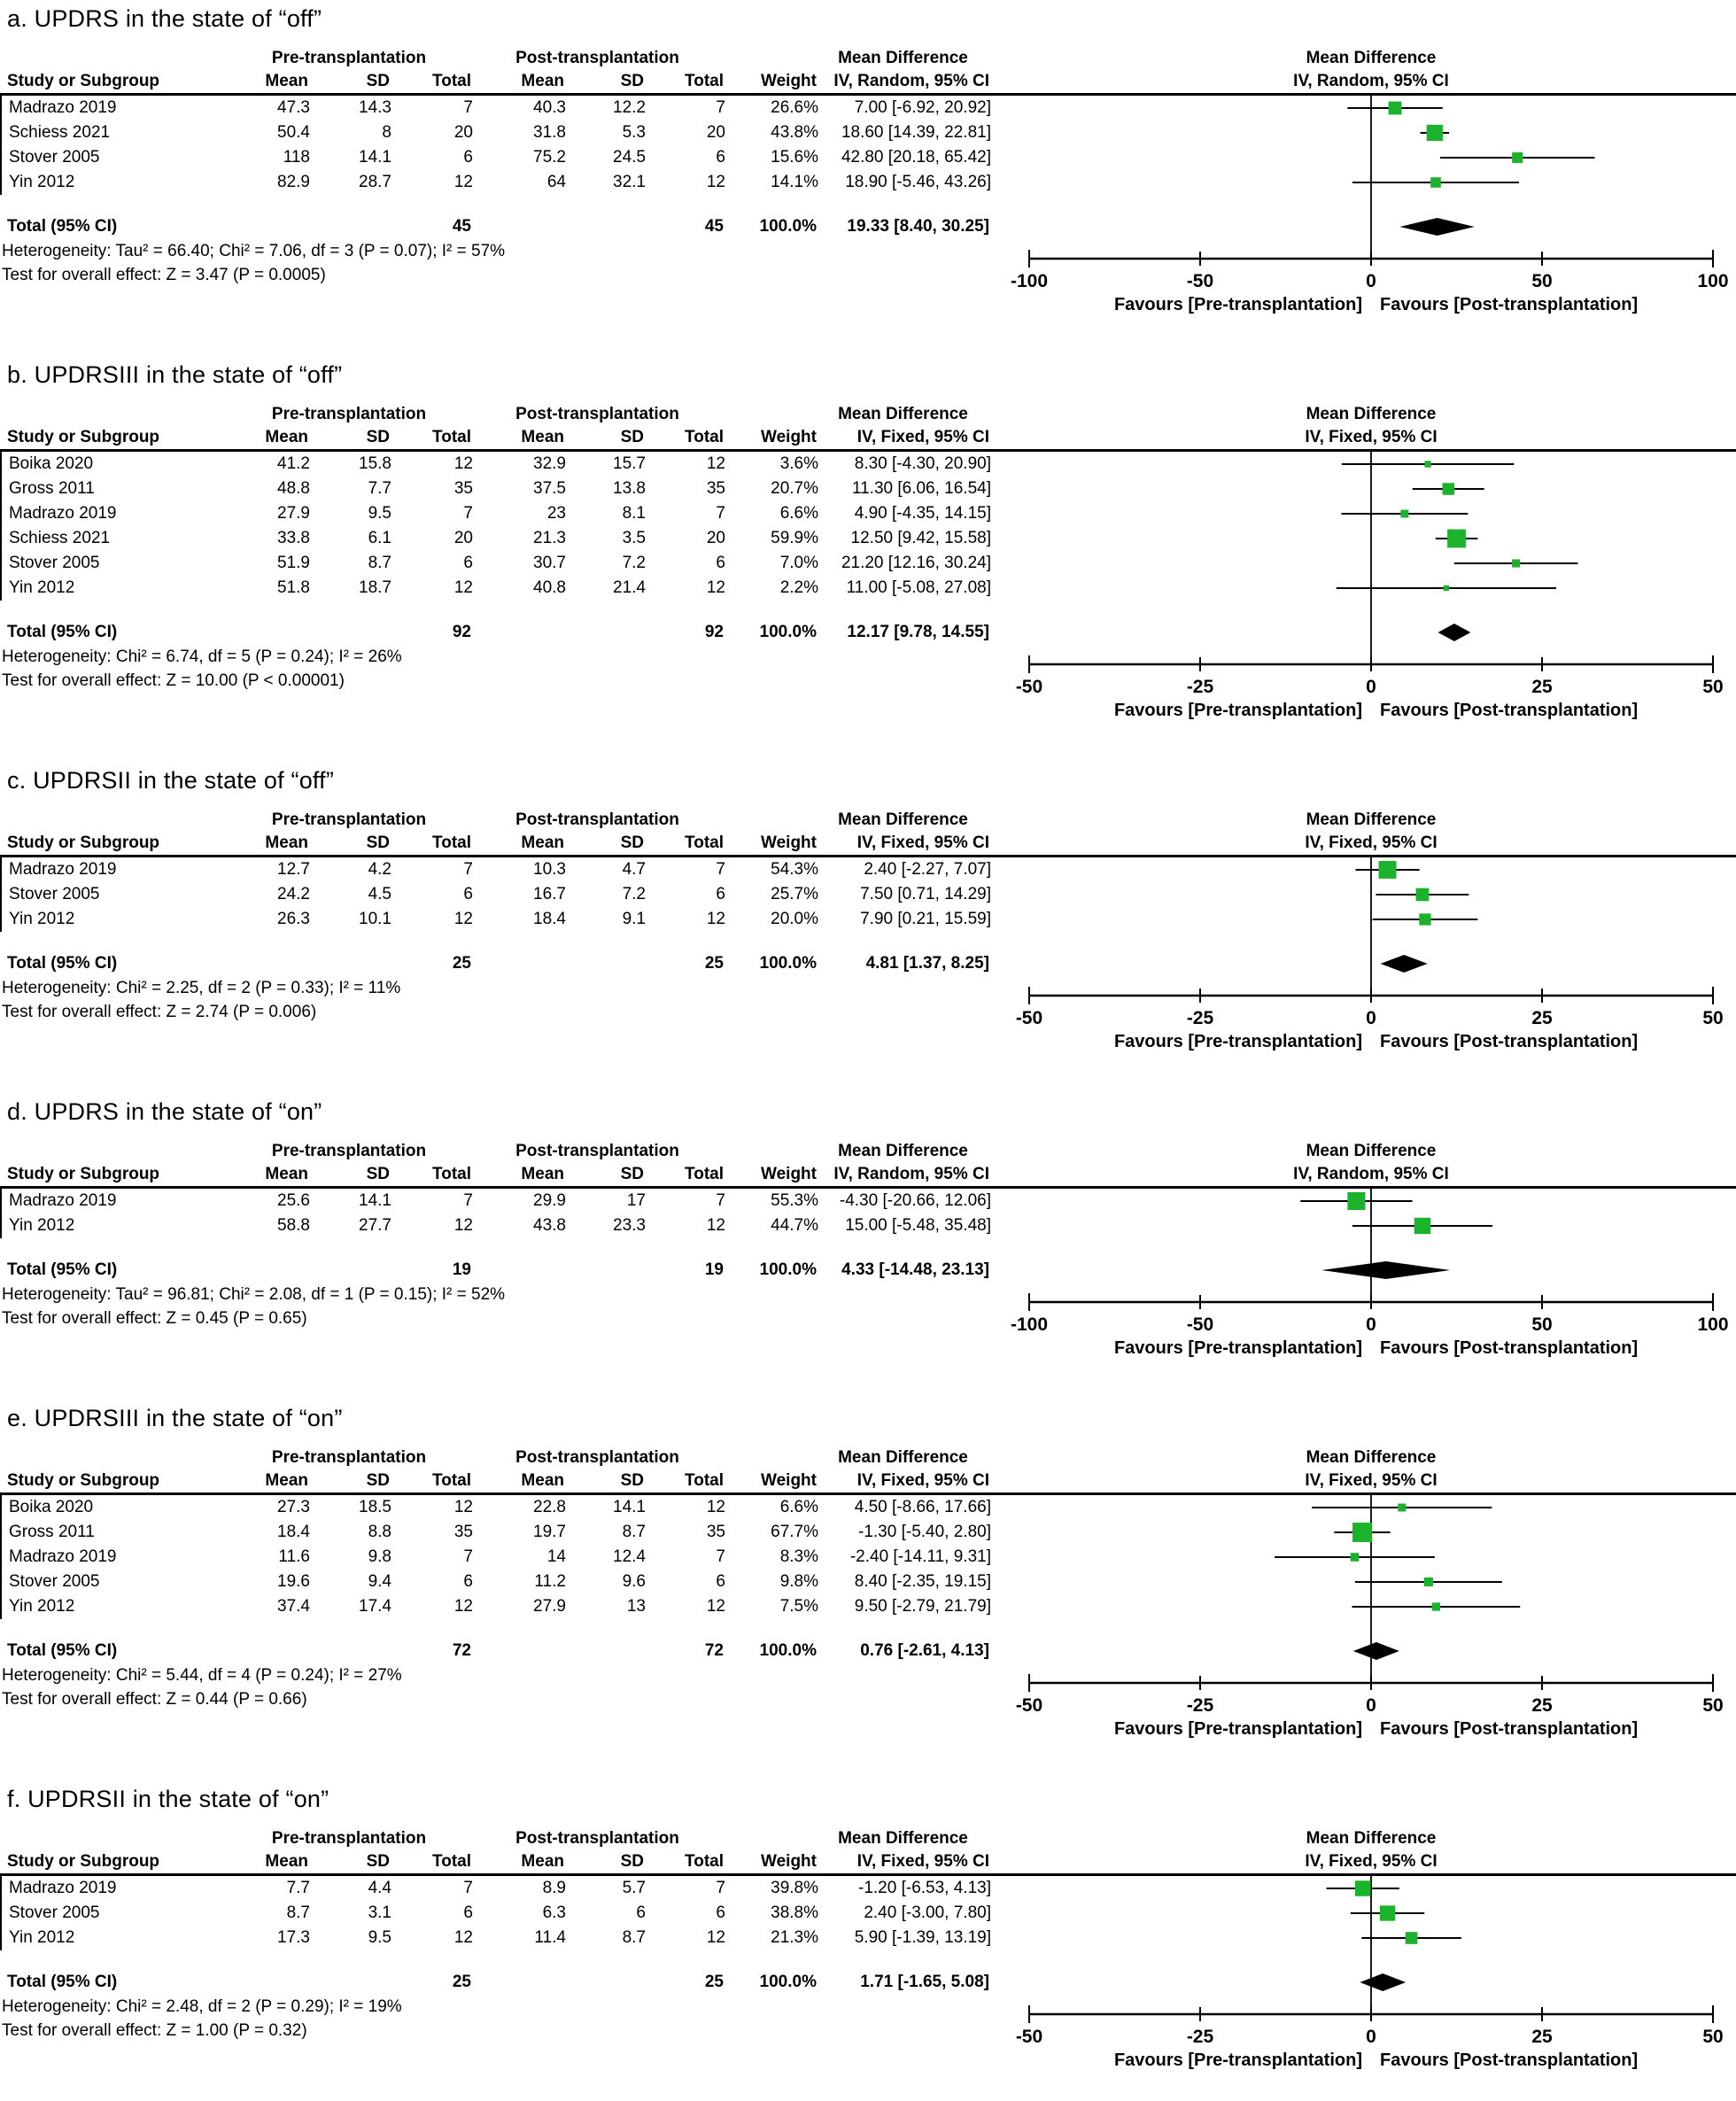 The width and height of the screenshot is (1736, 2101). Describe the element at coordinates (54, 563) in the screenshot. I see `study-name: Stover 2005` at that location.